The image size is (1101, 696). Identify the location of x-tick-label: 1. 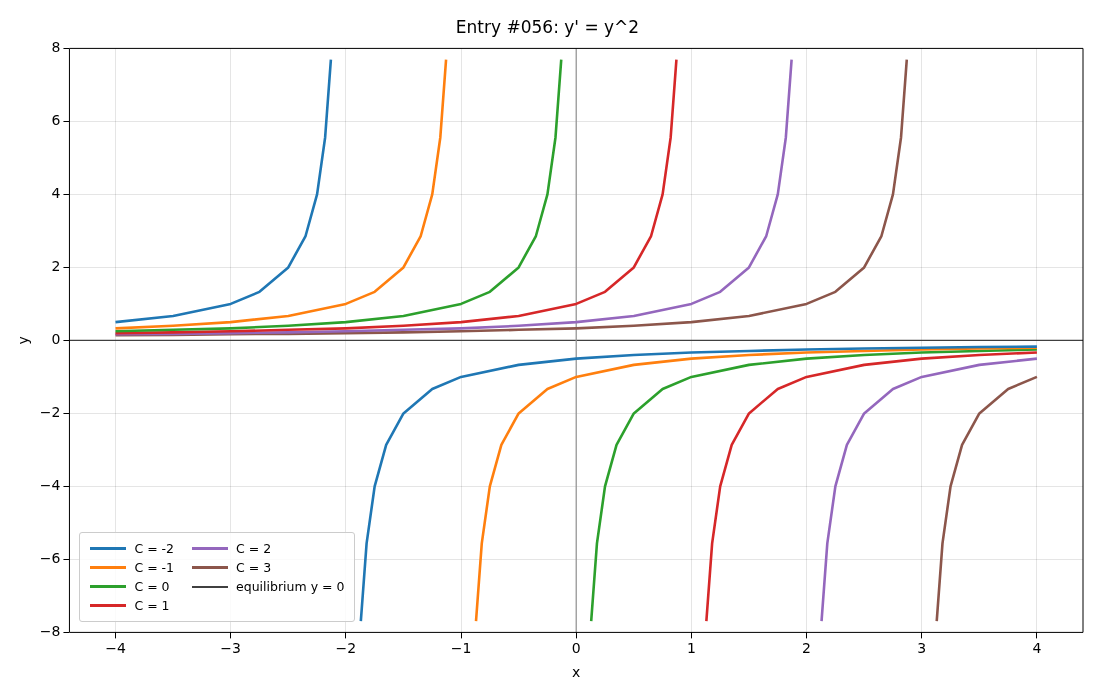
(691, 648).